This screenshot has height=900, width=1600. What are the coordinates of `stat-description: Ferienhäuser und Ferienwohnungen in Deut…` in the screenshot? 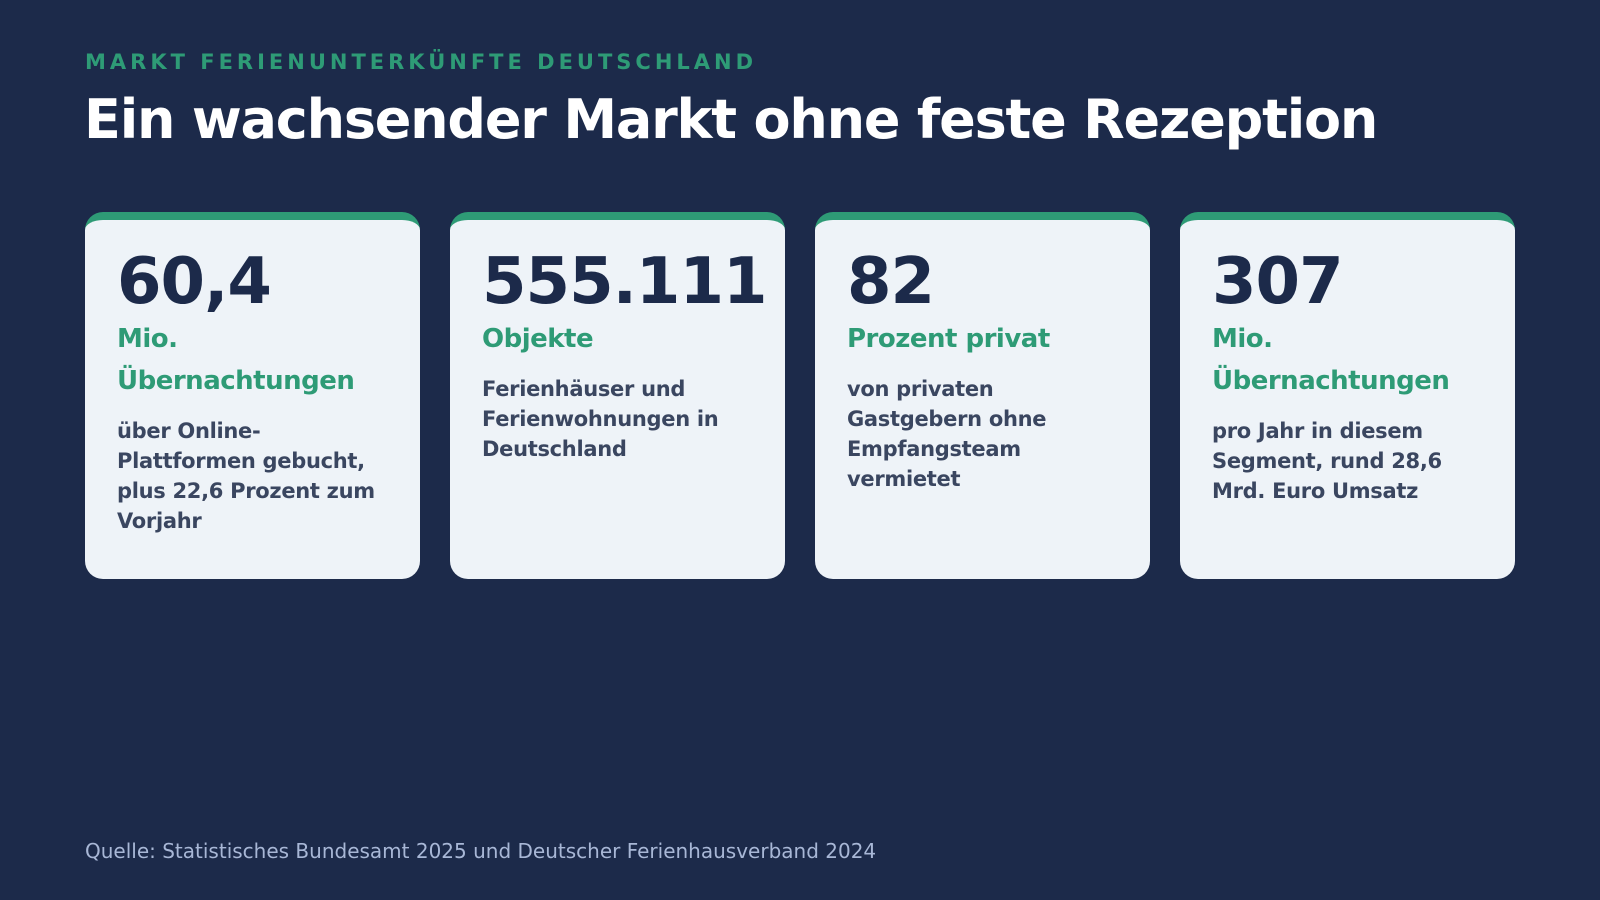 It's located at (600, 419).